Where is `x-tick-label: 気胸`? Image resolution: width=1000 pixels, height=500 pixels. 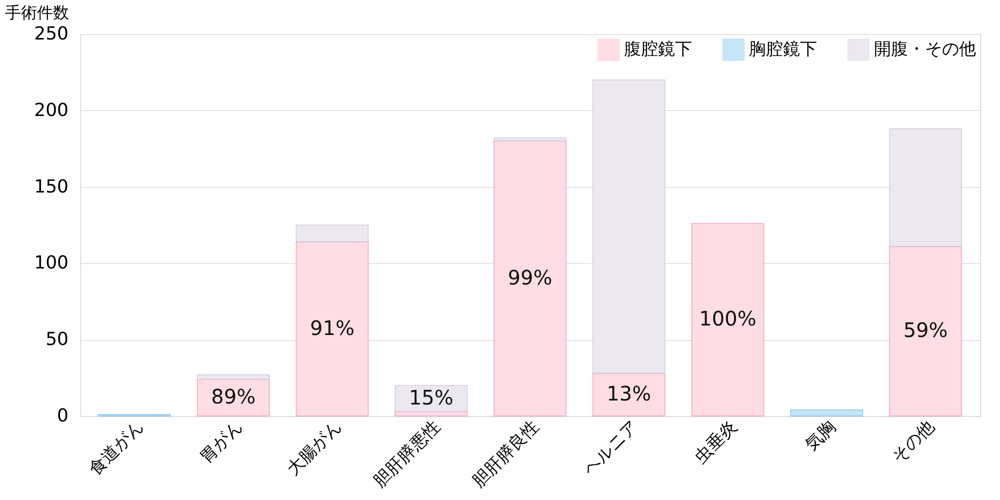 x-tick-label: 気胸 is located at coordinates (821, 436).